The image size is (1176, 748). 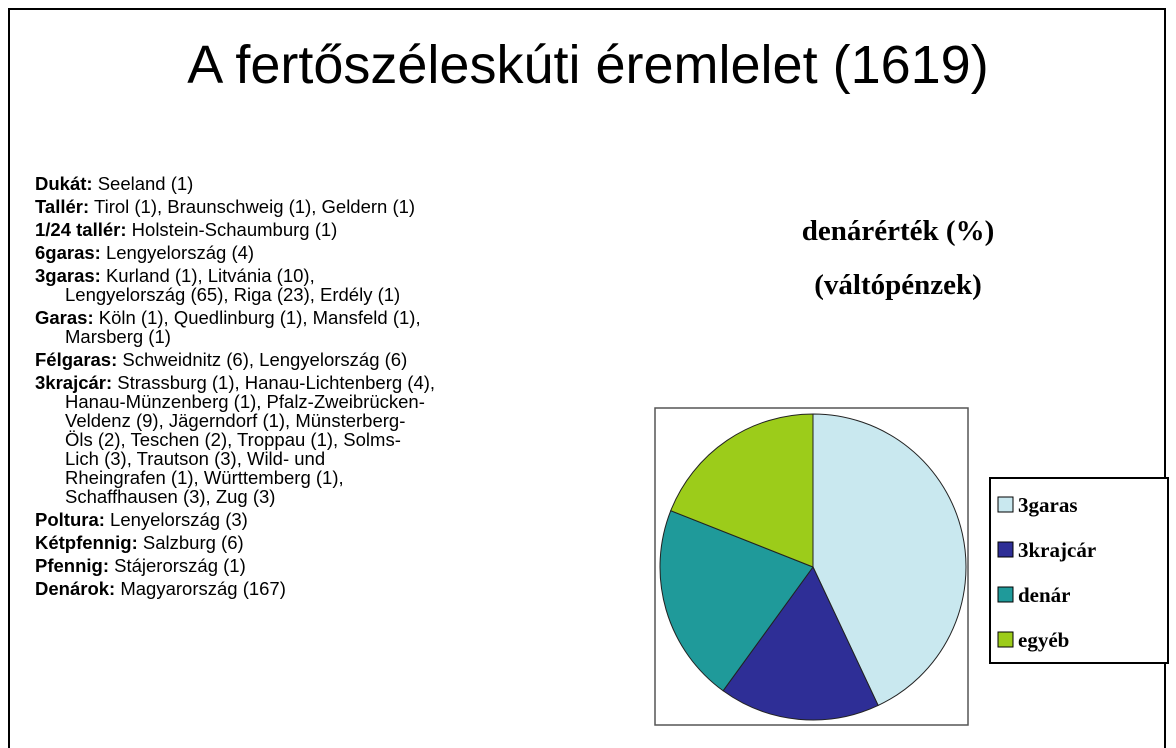 I want to click on item-label: Dukát:, so click(x=64, y=183).